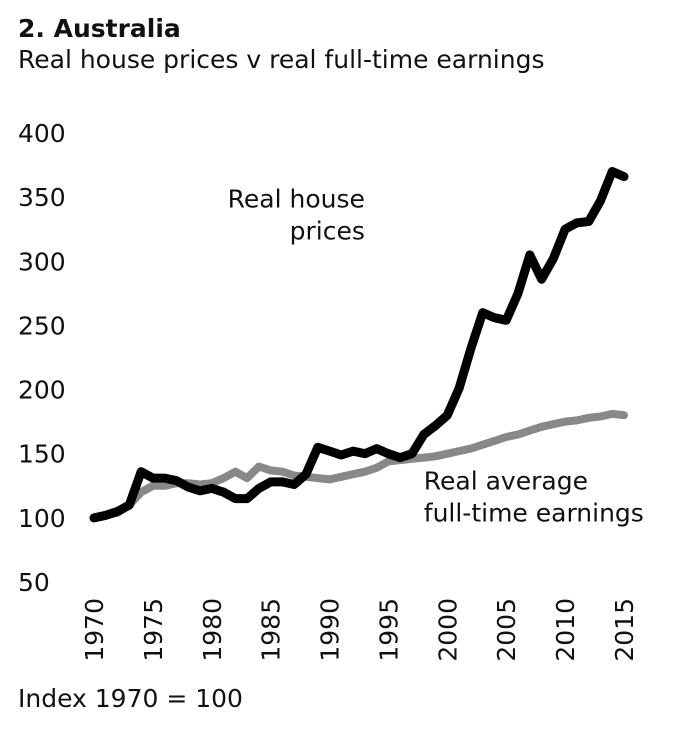  Describe the element at coordinates (330, 630) in the screenshot. I see `x-tick-label: 1990` at that location.